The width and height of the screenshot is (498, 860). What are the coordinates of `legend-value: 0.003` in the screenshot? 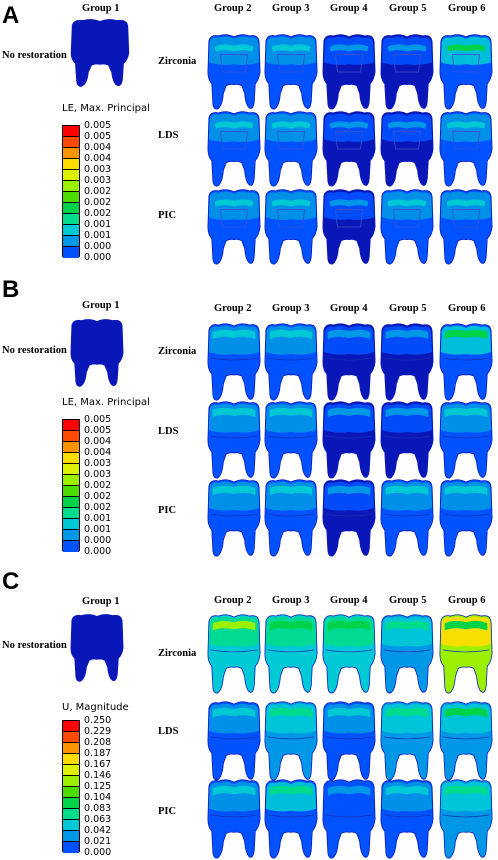 It's located at (97, 169).